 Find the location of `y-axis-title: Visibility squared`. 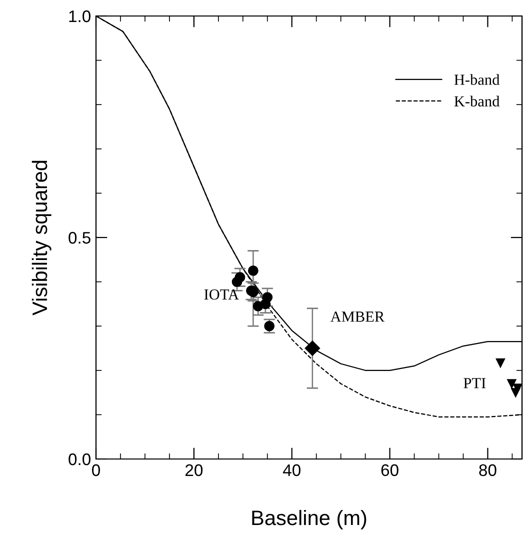

y-axis-title: Visibility squared is located at coordinates (42, 238).